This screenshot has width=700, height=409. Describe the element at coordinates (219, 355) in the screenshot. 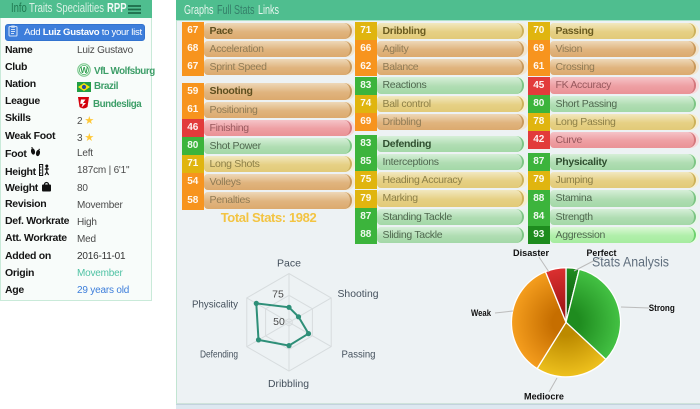

I see `svg-text: Defending` at that location.